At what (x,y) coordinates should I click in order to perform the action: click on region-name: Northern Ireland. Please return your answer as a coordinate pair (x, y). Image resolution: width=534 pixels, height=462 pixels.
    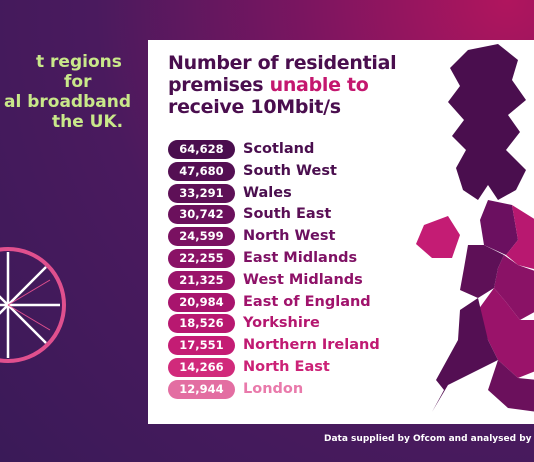
    Looking at the image, I should click on (311, 345).